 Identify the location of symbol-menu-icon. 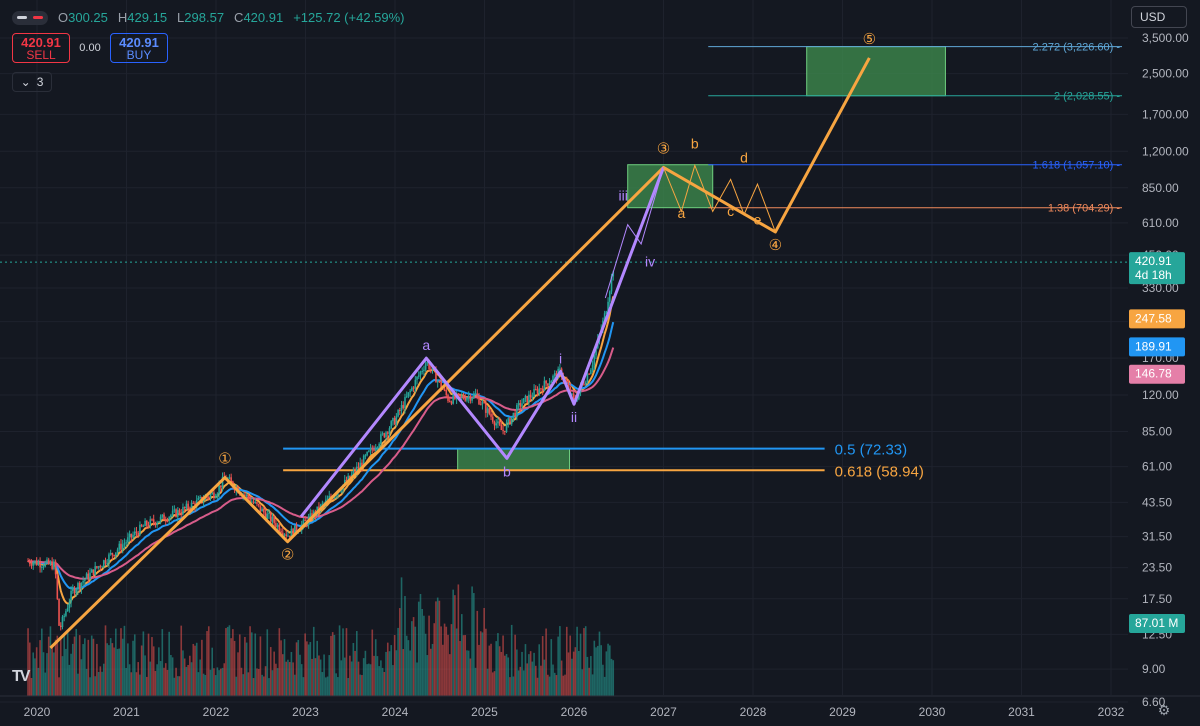
(30, 17).